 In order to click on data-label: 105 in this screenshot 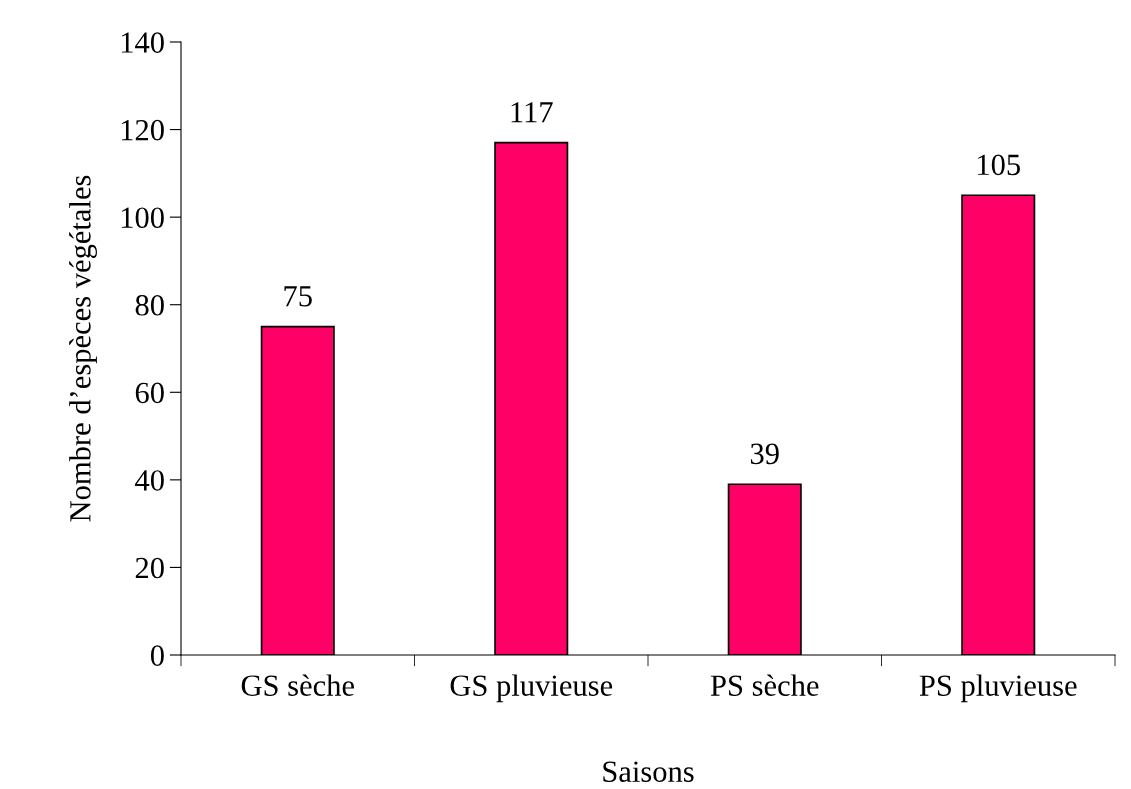, I will do `click(999, 165)`.